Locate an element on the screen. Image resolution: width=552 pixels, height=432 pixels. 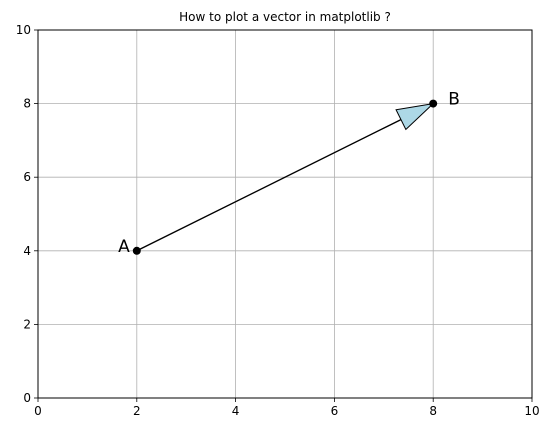
y-tick-label: 6 is located at coordinates (27, 177).